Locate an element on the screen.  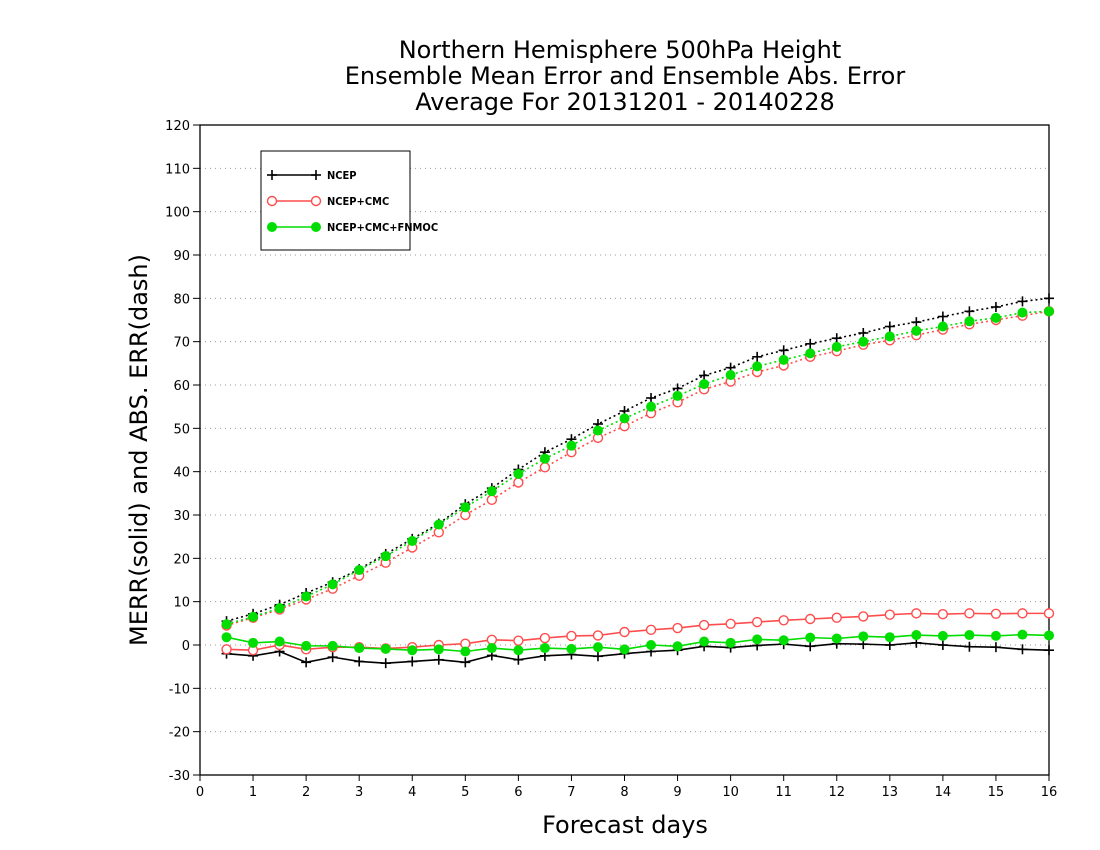
x-tick-label: 9 is located at coordinates (677, 792).